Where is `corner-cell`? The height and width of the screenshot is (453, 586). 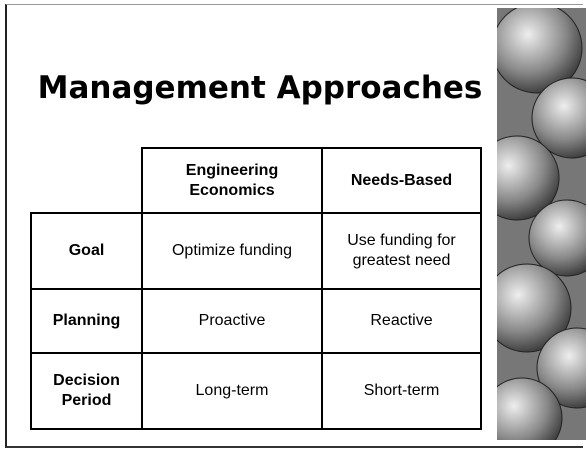
corner-cell is located at coordinates (87, 181).